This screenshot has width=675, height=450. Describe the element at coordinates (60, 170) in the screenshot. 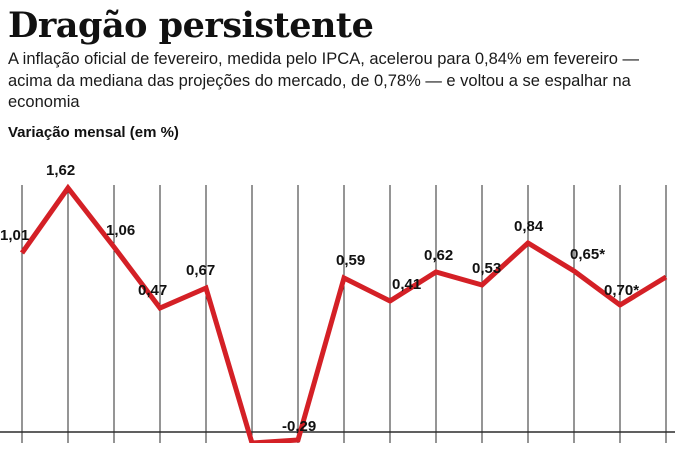

I see `data-label-1: 1,62` at that location.